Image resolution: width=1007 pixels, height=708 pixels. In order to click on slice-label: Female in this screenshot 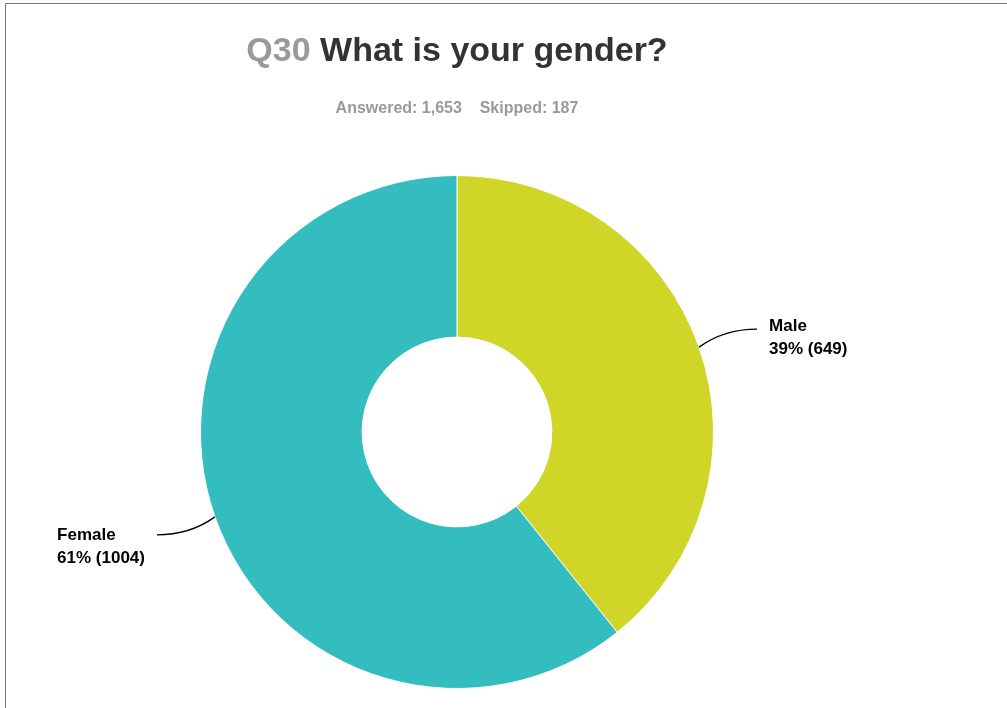, I will do `click(86, 534)`.